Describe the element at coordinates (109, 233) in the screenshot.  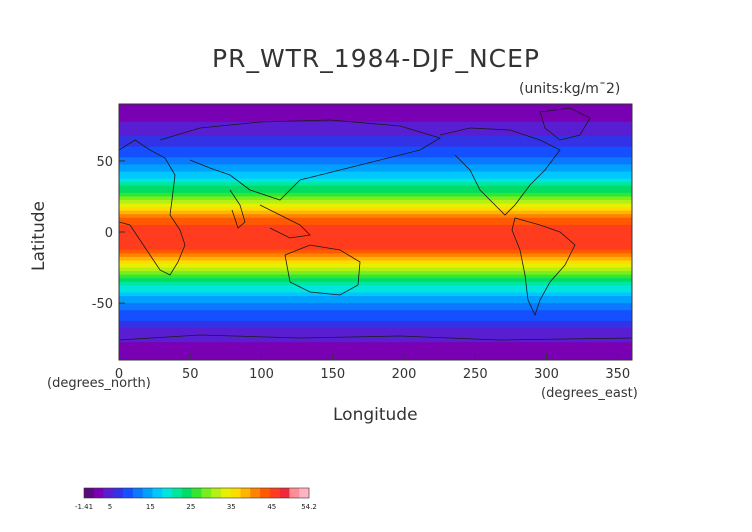
I see `y-tick-label: 0` at that location.